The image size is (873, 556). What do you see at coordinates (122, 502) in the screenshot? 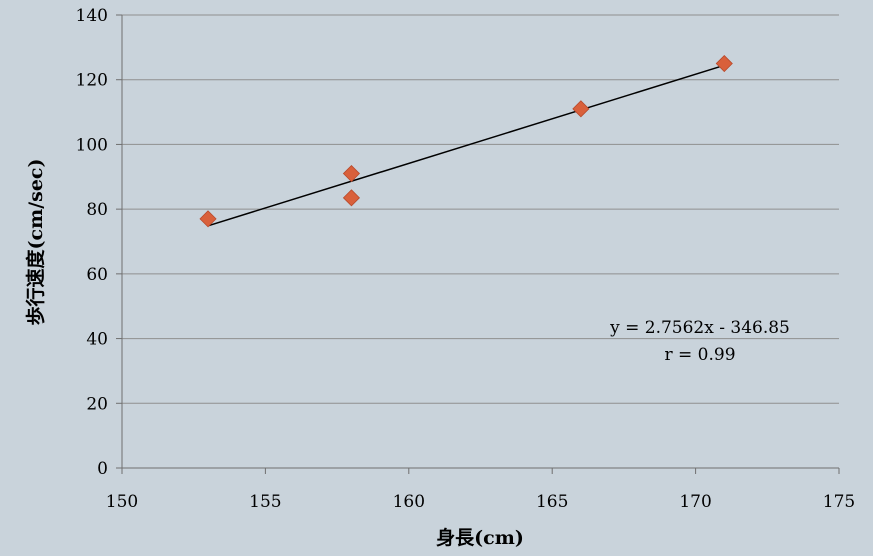
I see `x-tick-label: 150` at bounding box center [122, 502].